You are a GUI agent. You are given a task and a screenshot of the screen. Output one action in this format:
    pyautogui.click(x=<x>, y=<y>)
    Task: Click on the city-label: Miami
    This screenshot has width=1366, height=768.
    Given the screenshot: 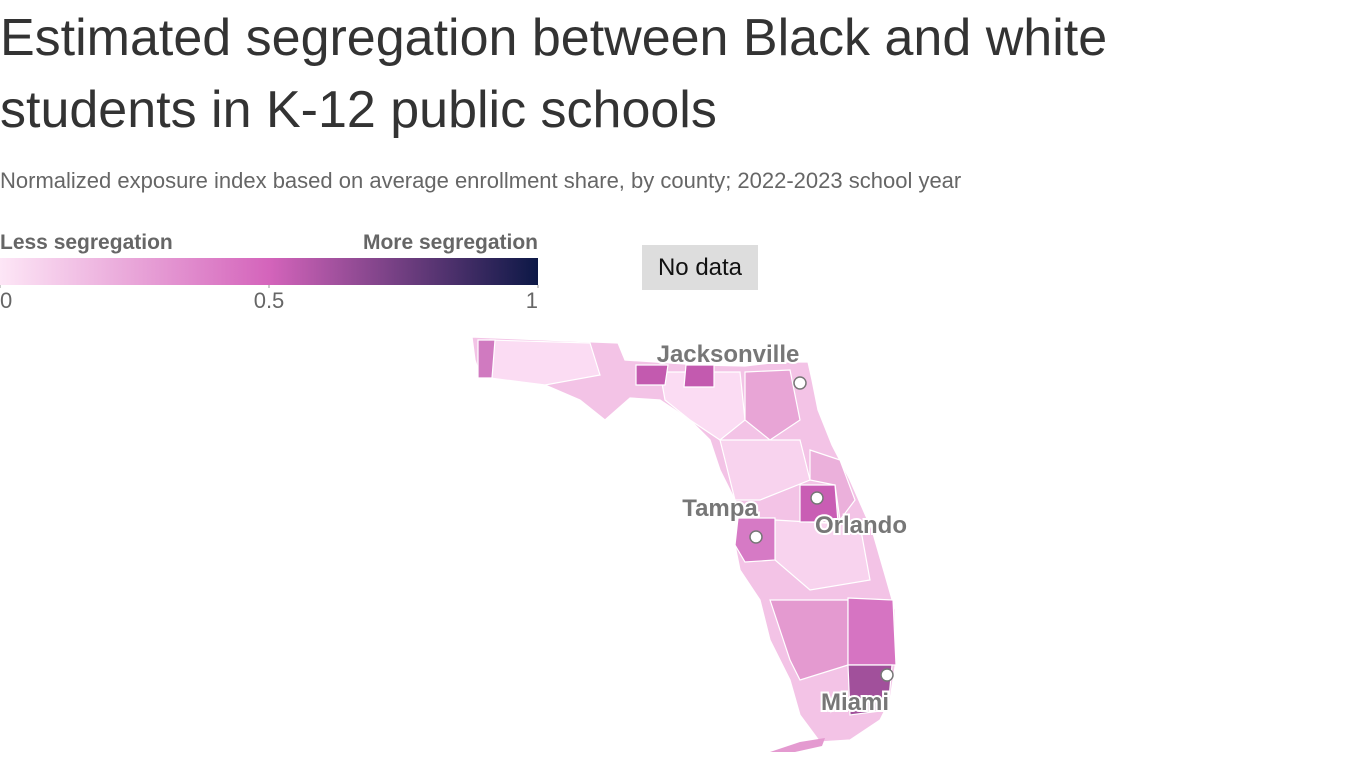 What is the action you would take?
    pyautogui.click(x=855, y=702)
    